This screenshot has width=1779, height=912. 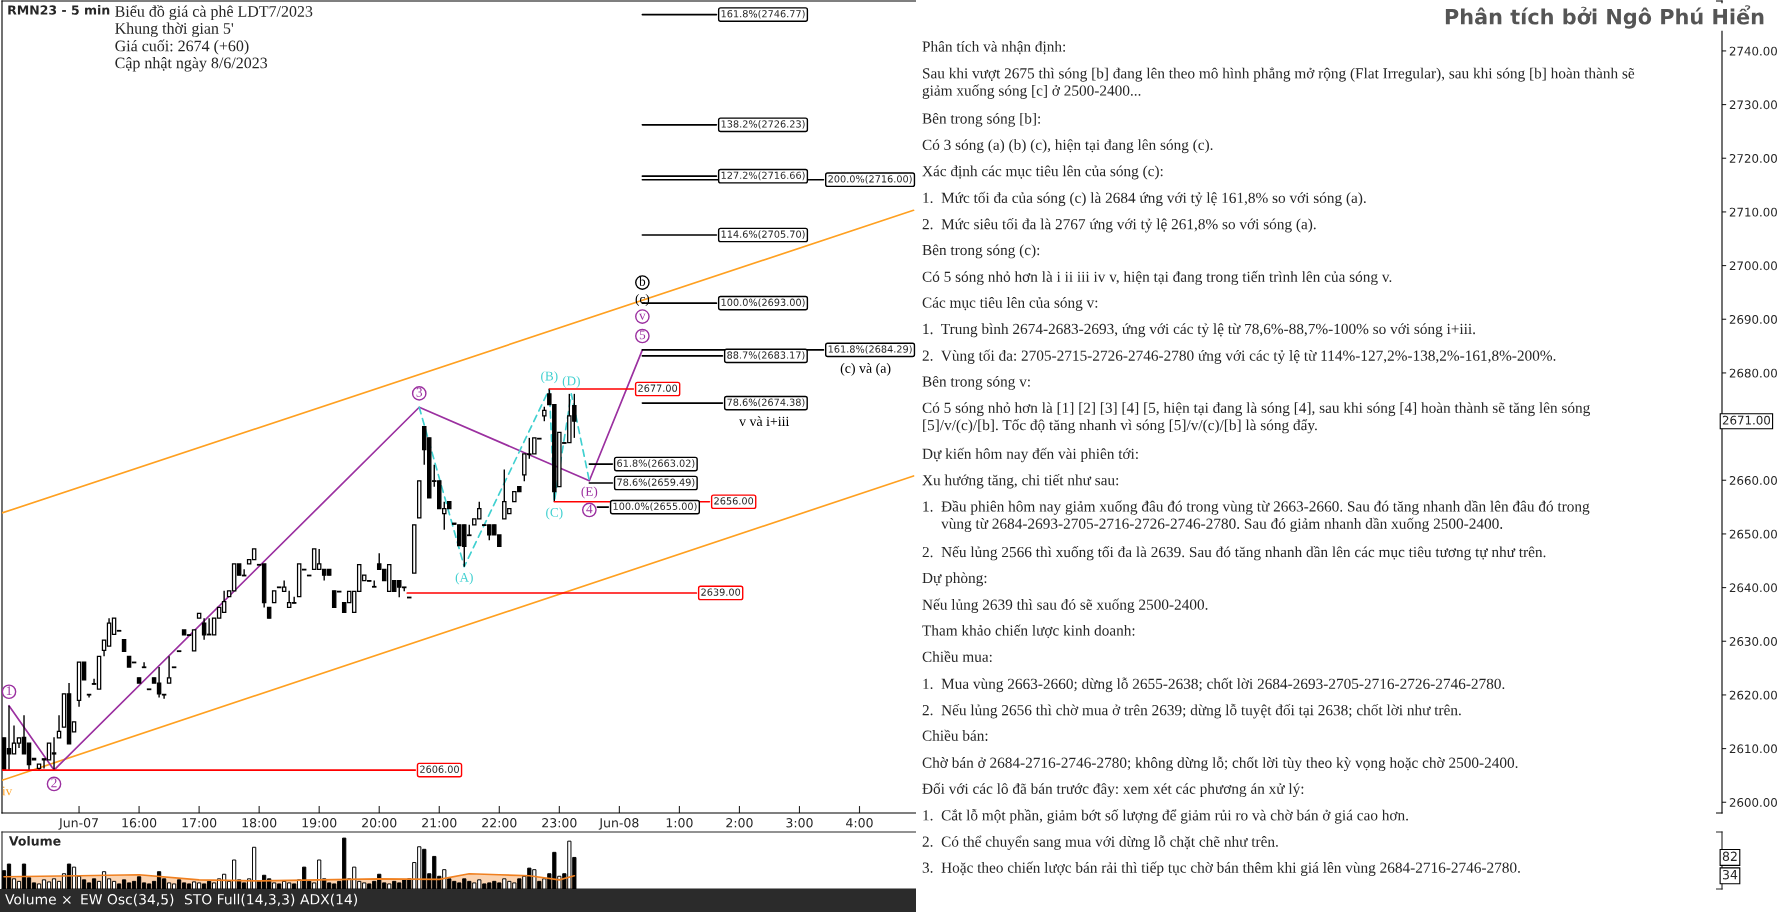 What do you see at coordinates (1165, 816) in the screenshot?
I see `annotation: 1. Cắt lỗ một phần, giảm bớt số lượng để giảm rủi ro và chờ bán ở giá cao hơn.` at bounding box center [1165, 816].